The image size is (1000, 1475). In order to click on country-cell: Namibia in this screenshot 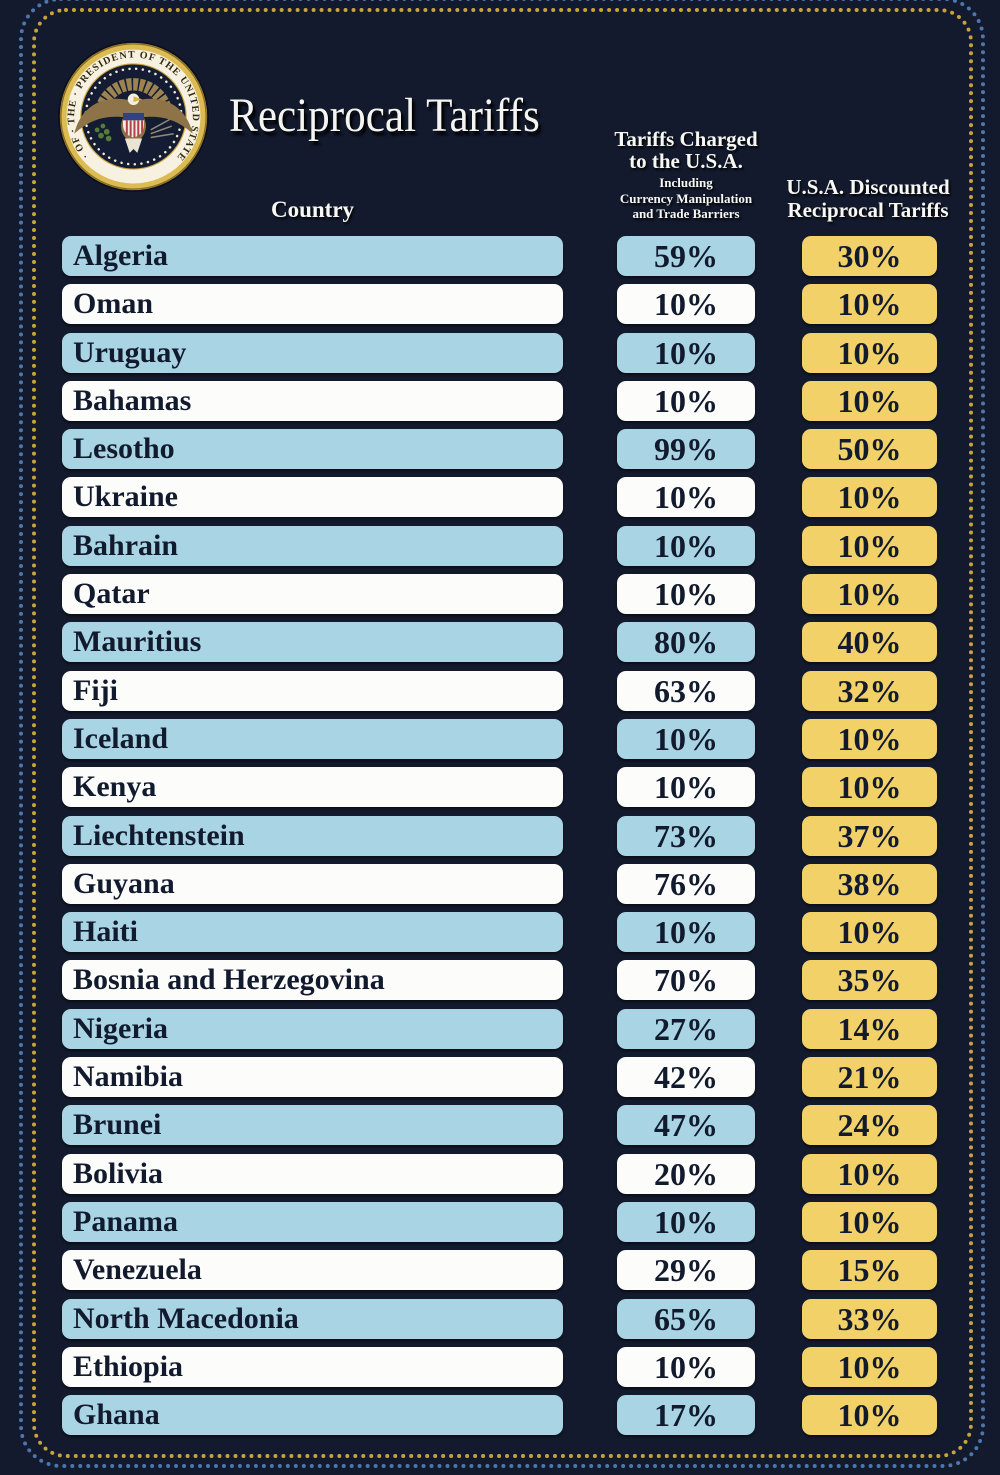, I will do `click(312, 1077)`.